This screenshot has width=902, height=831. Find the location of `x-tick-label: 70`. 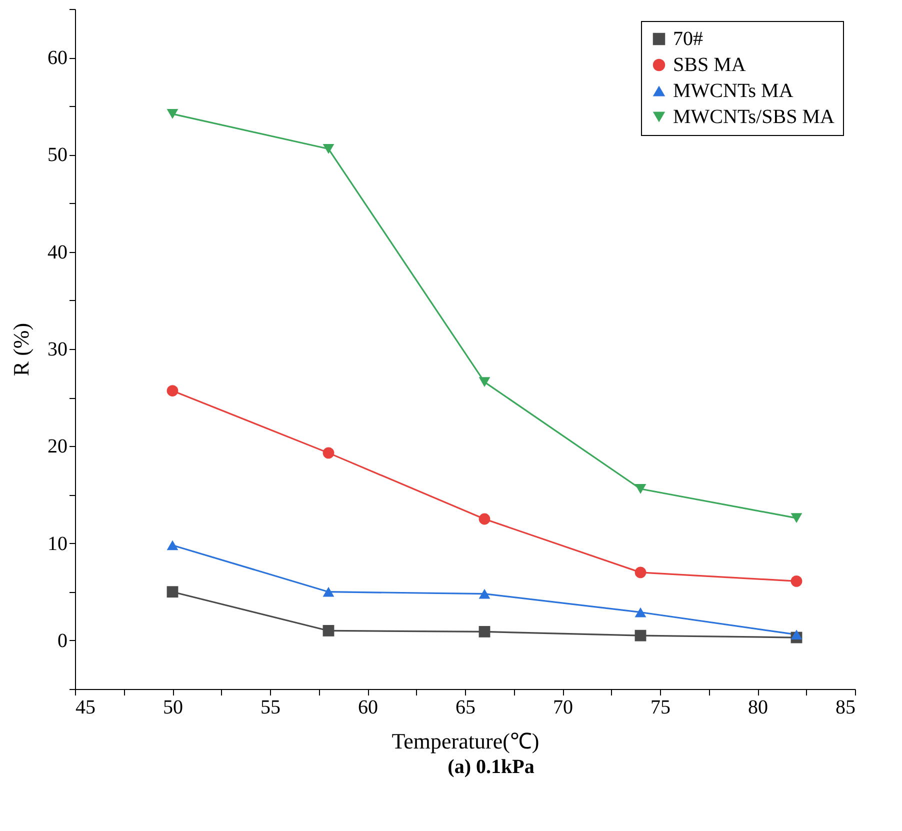

x-tick-label: 70 is located at coordinates (563, 707).